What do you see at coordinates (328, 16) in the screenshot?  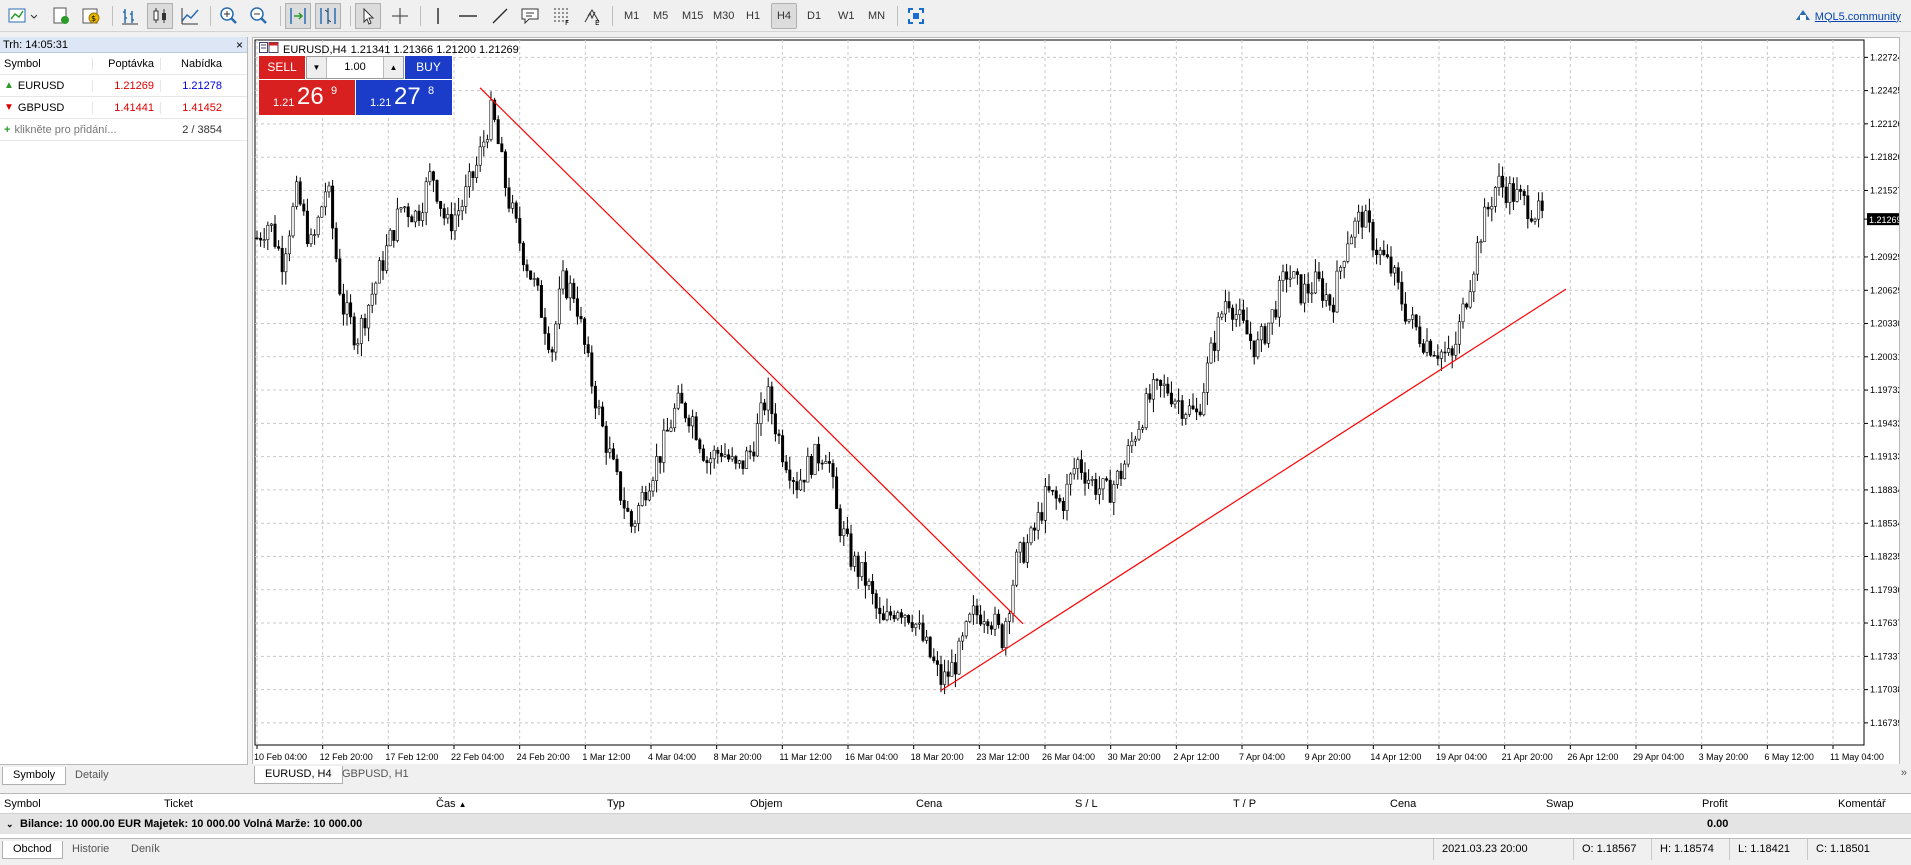 I see `chart-shift-icon` at bounding box center [328, 16].